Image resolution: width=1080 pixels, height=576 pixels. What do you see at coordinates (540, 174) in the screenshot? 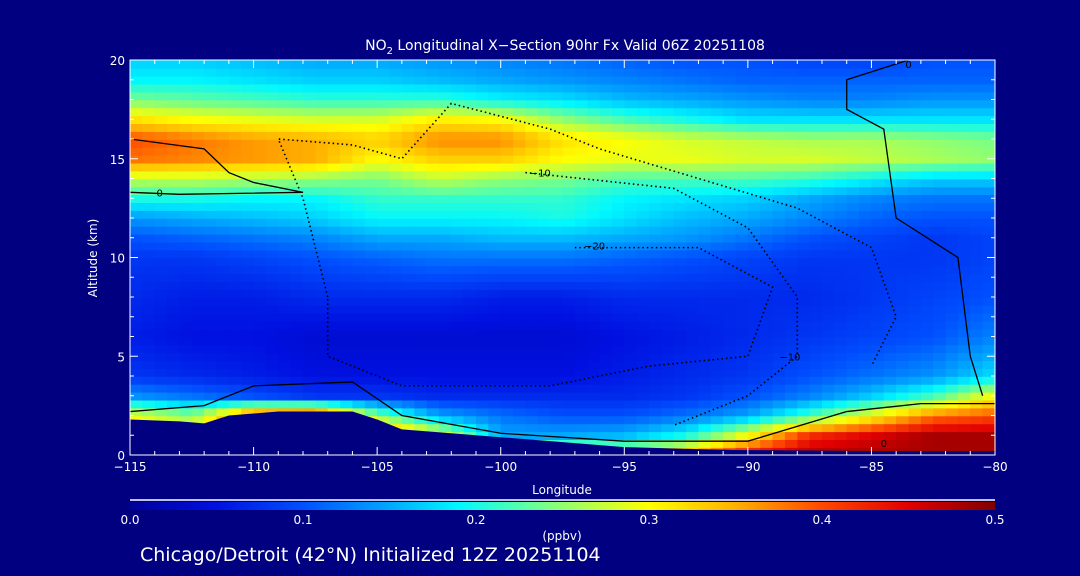
I see `contour-label: −10` at bounding box center [540, 174].